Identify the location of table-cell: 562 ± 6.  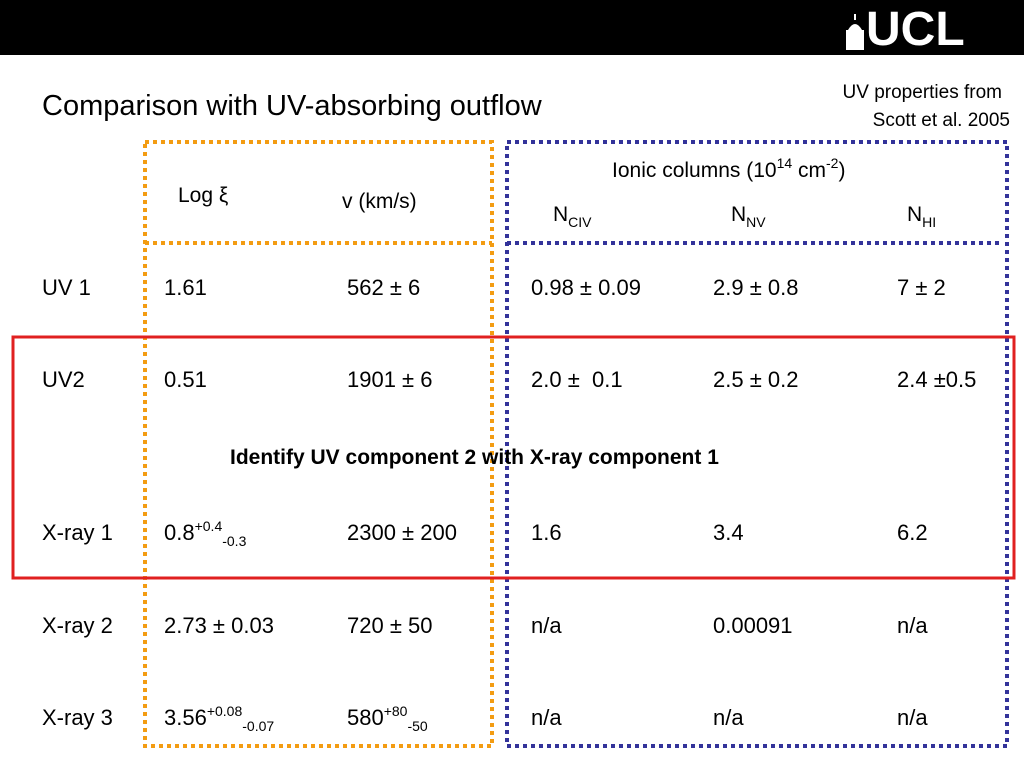
(383, 288).